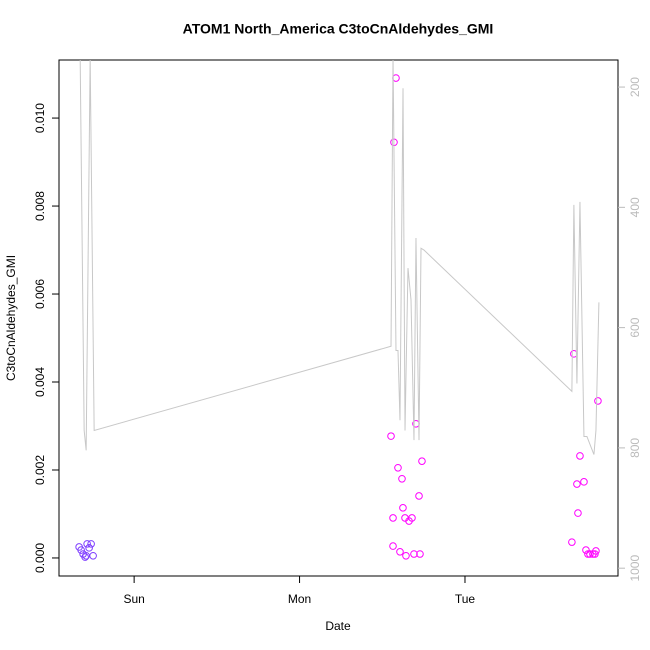  What do you see at coordinates (40, 206) in the screenshot?
I see `y-tick-label: 0.008` at bounding box center [40, 206].